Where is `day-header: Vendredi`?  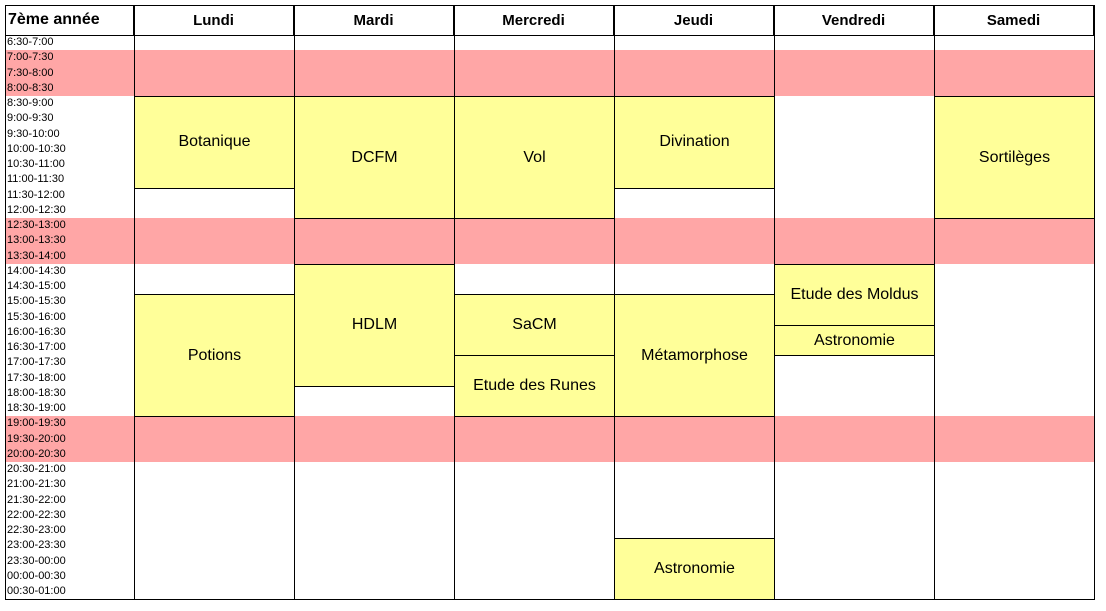
day-header: Vendredi is located at coordinates (854, 20).